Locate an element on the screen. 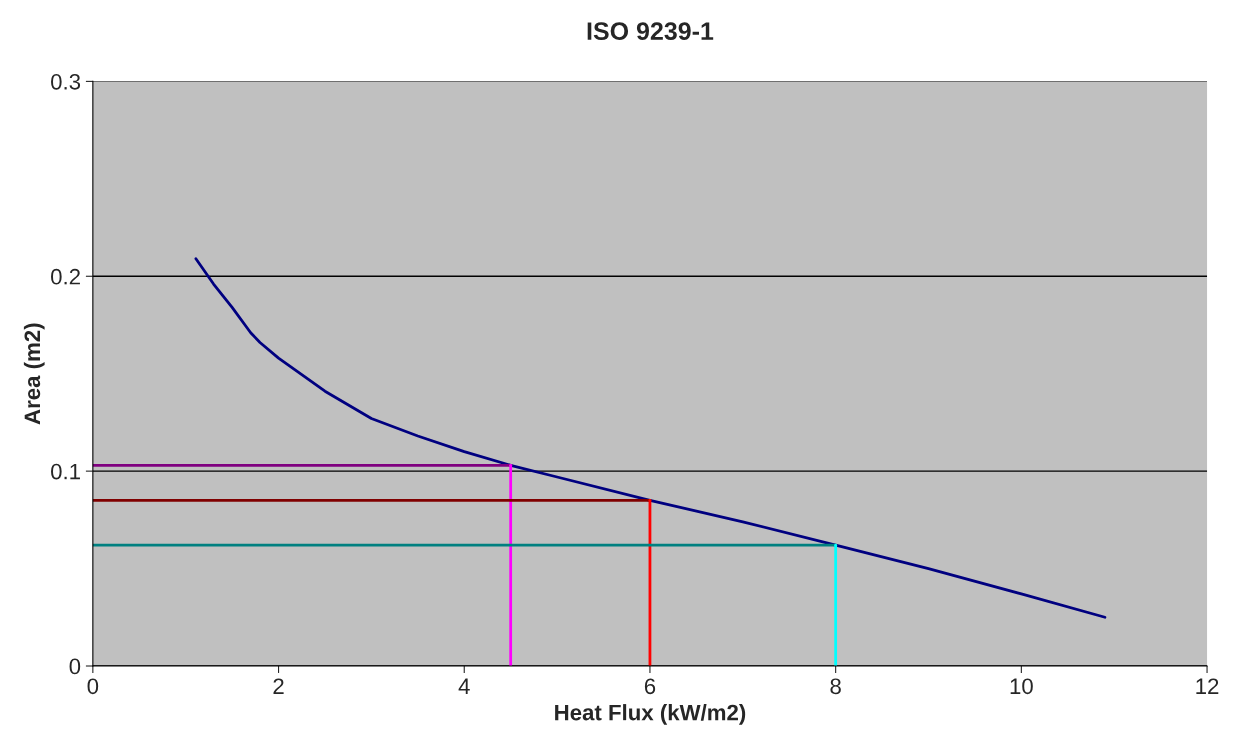  x-tick-label: 12 is located at coordinates (1207, 686).